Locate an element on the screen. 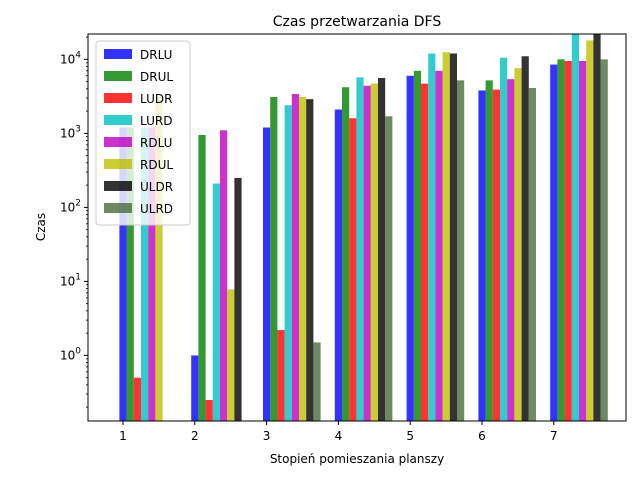  legend: DRLU DRUL LUDR LURD RDLU RDUL ULDR ULRD is located at coordinates (143, 133).